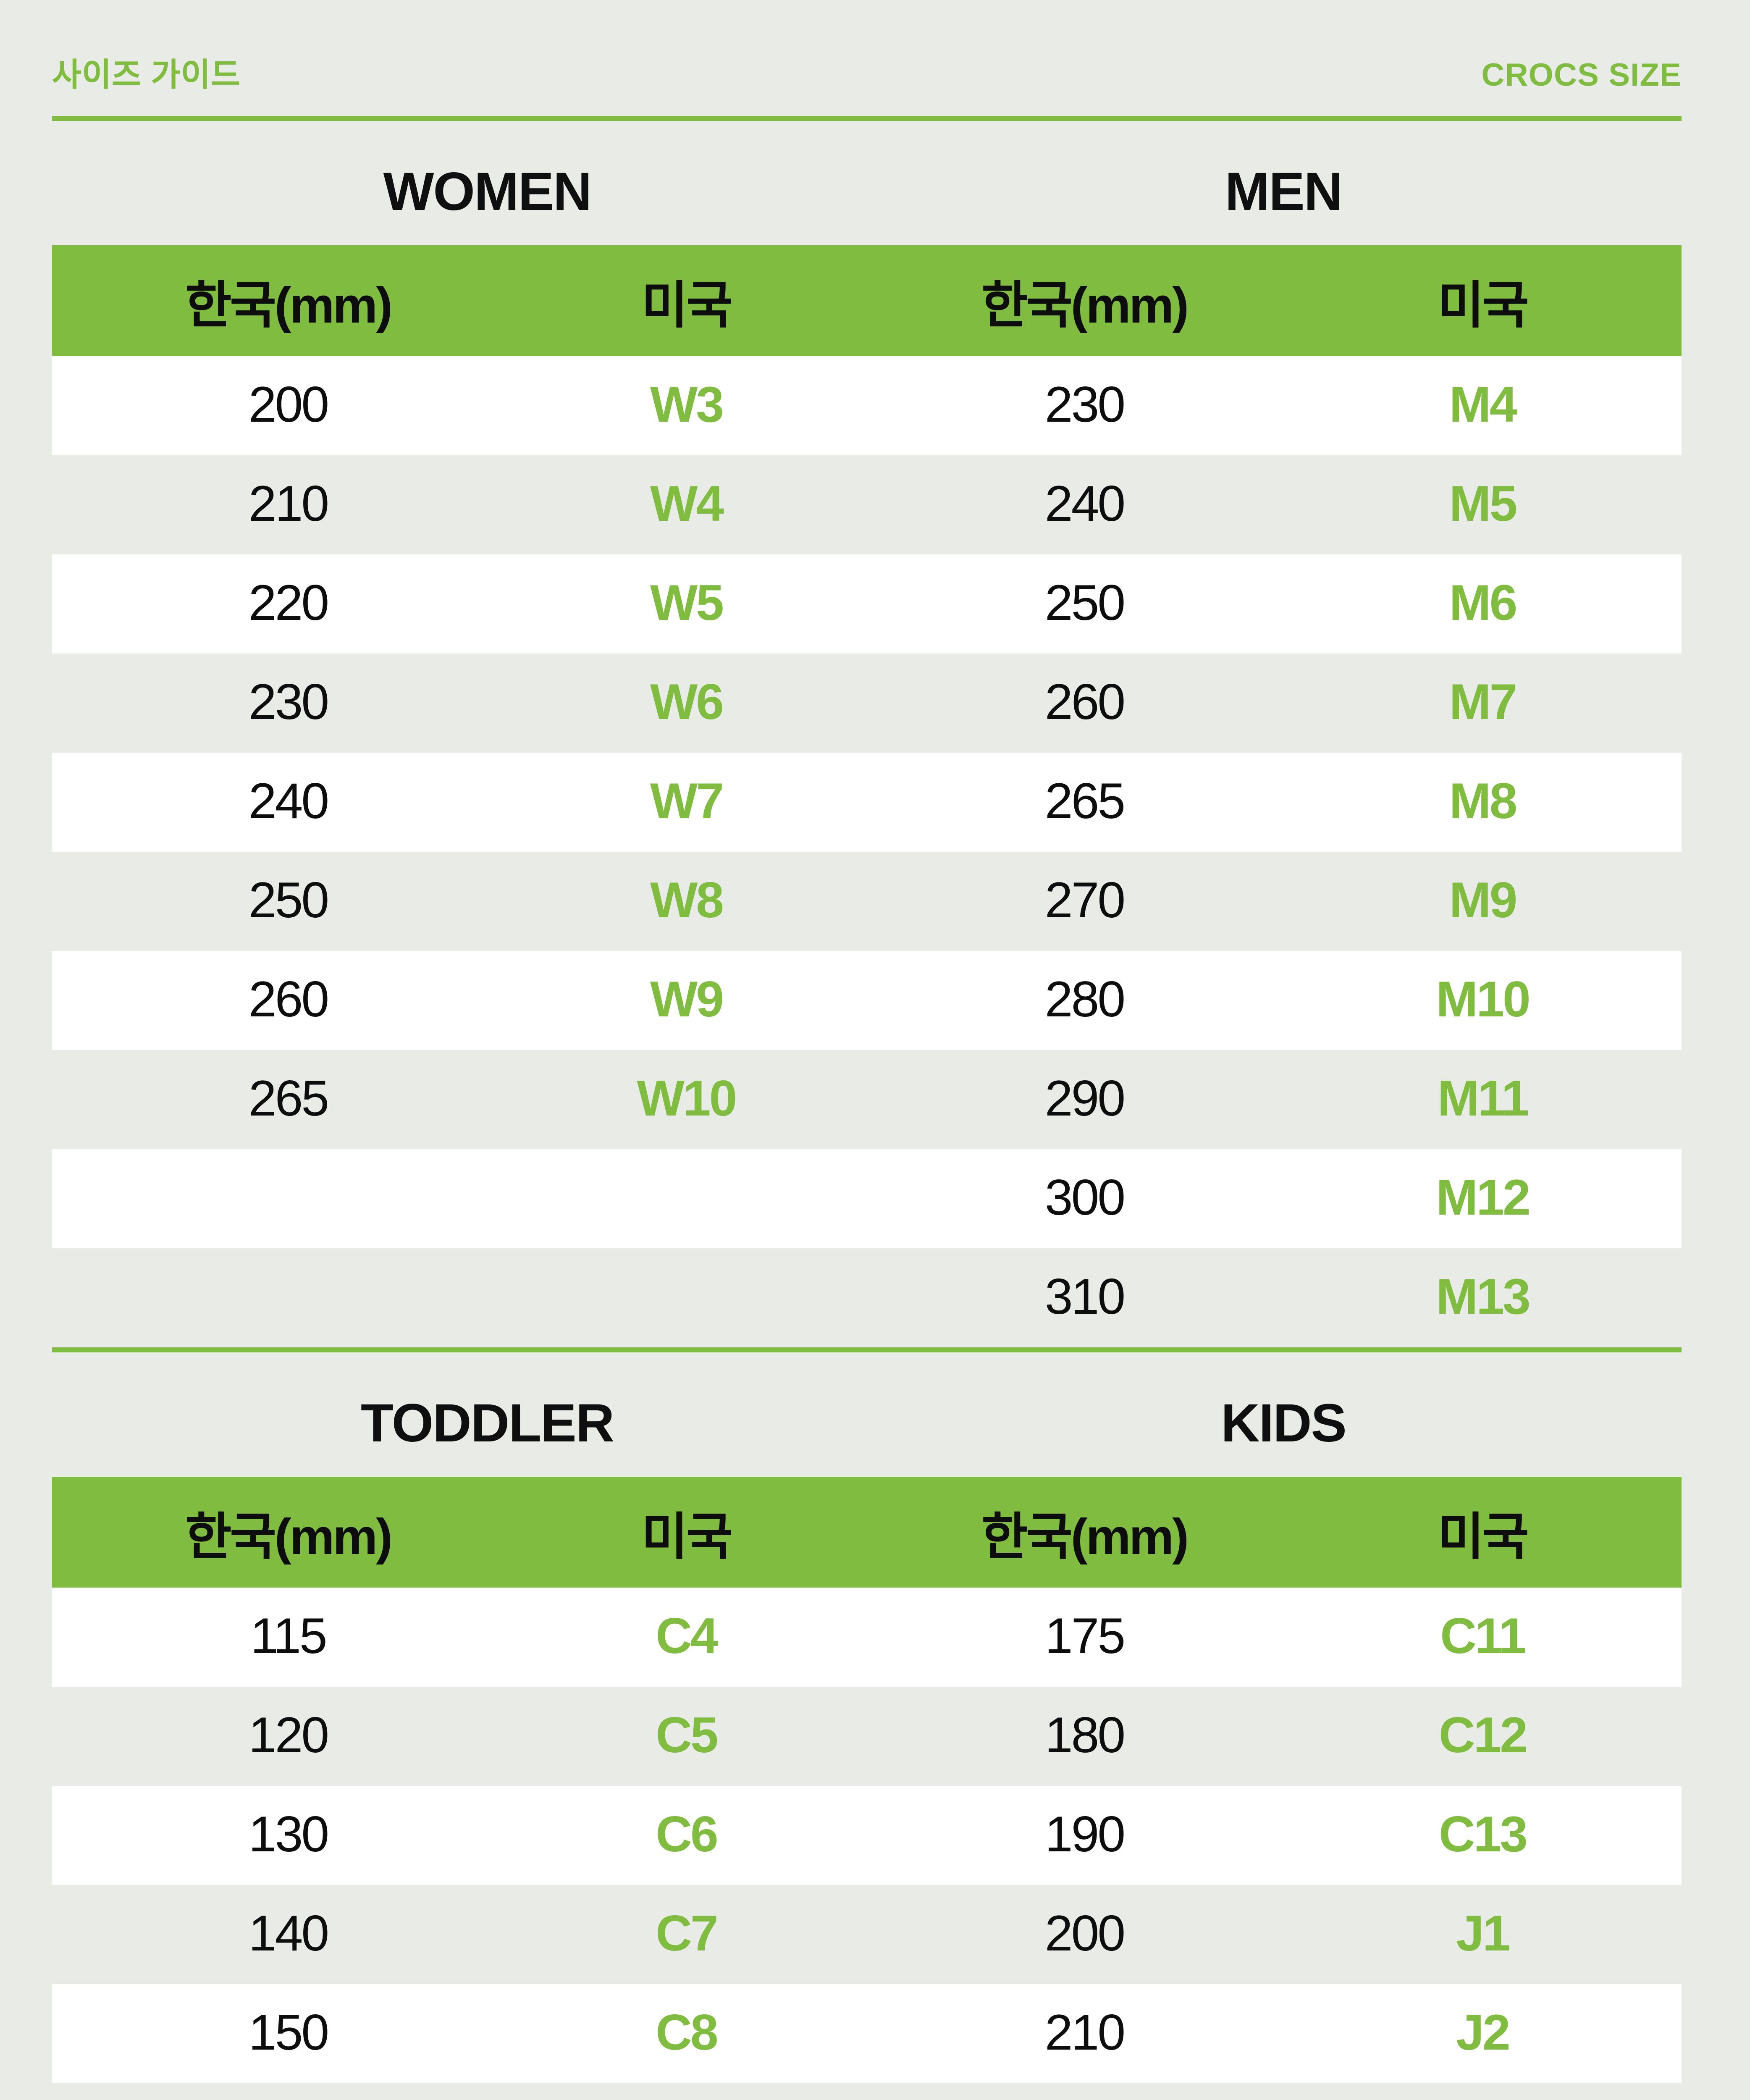 This screenshot has width=1750, height=2100. What do you see at coordinates (1483, 999) in the screenshot?
I see `us-size-value: M10` at bounding box center [1483, 999].